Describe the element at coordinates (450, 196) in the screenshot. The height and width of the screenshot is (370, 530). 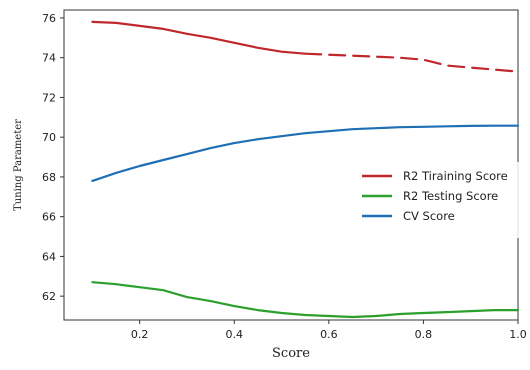
I see `legend-label-r2-testing: R2 Testing Score` at that location.